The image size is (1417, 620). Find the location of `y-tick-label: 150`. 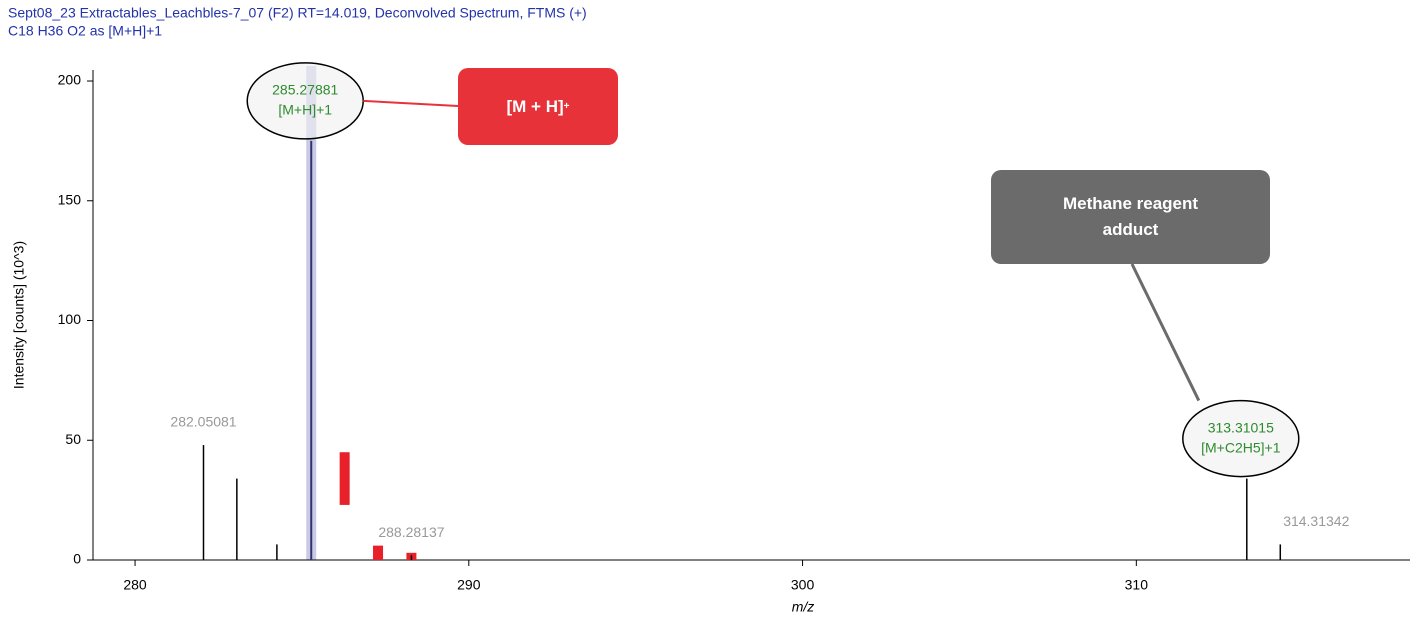

y-tick-label: 150 is located at coordinates (70, 199).